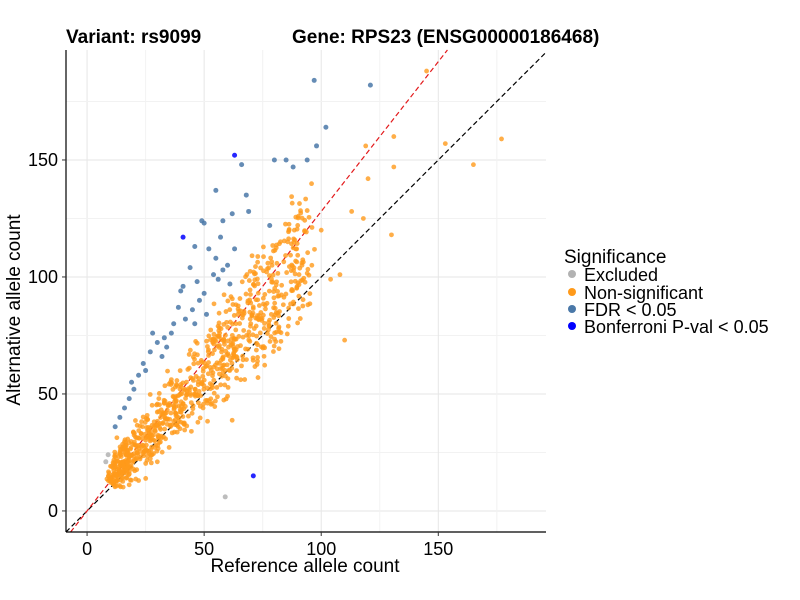 The image size is (800, 600). I want to click on chart-title-variant: Variant: rs9099, so click(133, 37).